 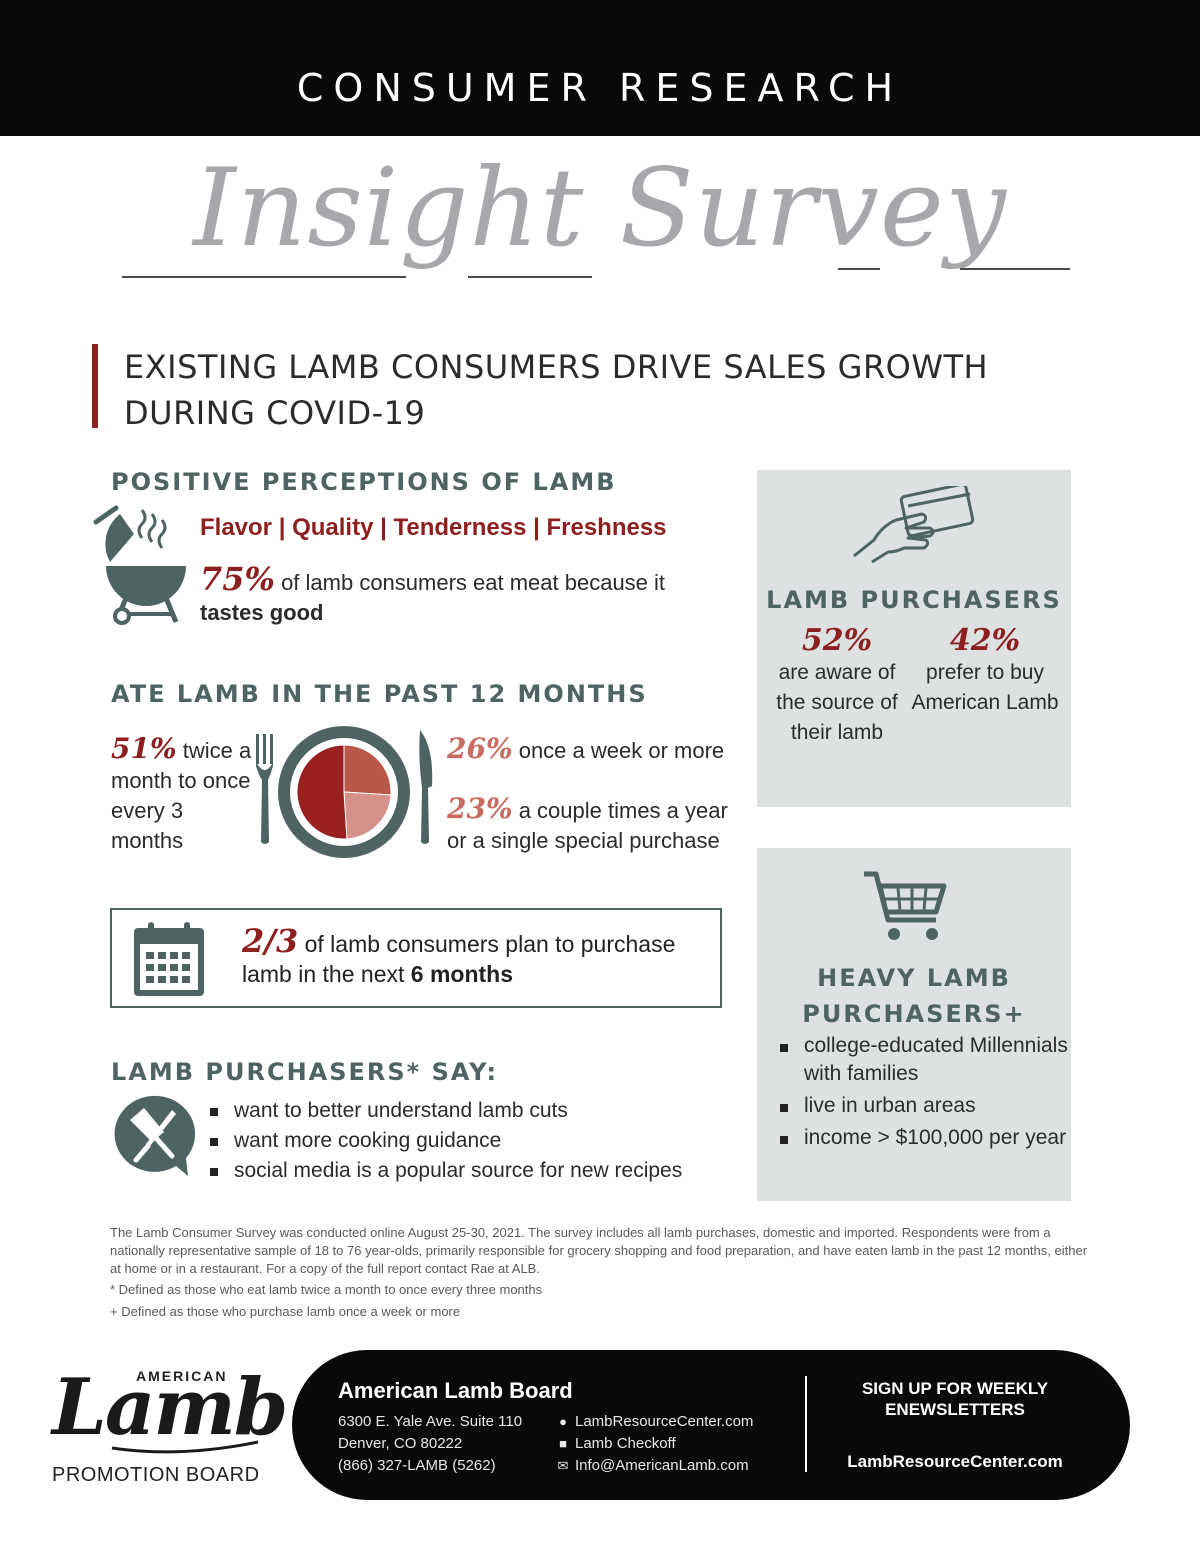 I want to click on globe-icon: ●, so click(x=563, y=1421).